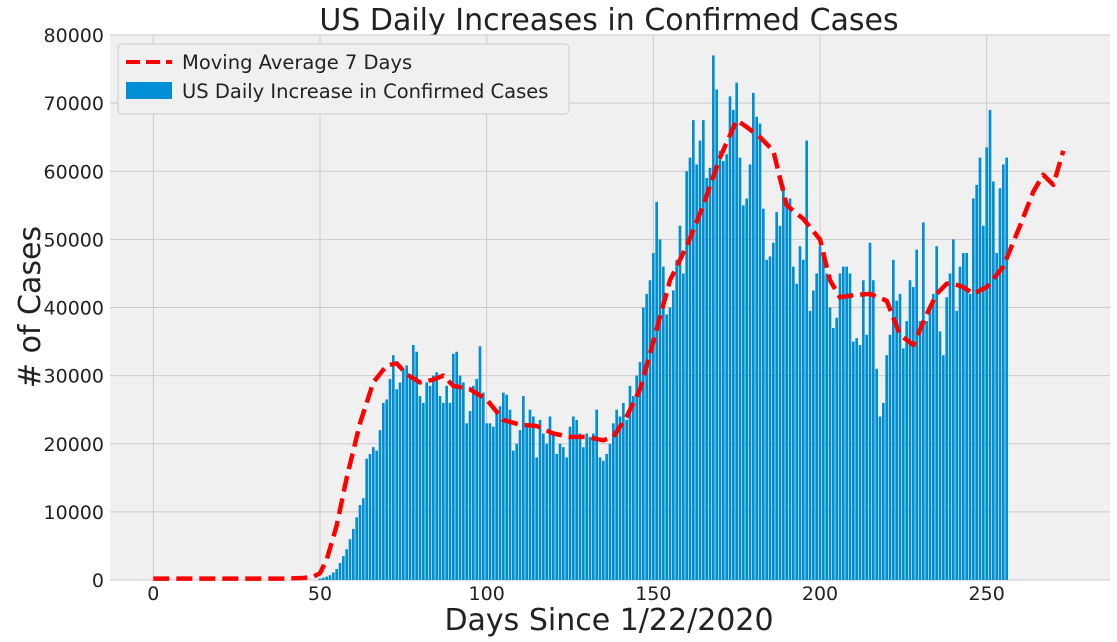  I want to click on y-tick-label: 20000, so click(74, 445).